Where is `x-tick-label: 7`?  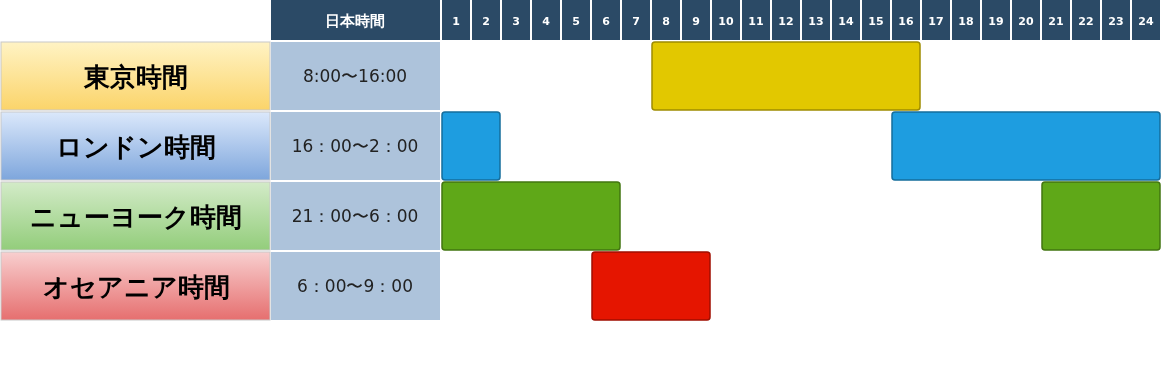
x-tick-label: 7 is located at coordinates (636, 21).